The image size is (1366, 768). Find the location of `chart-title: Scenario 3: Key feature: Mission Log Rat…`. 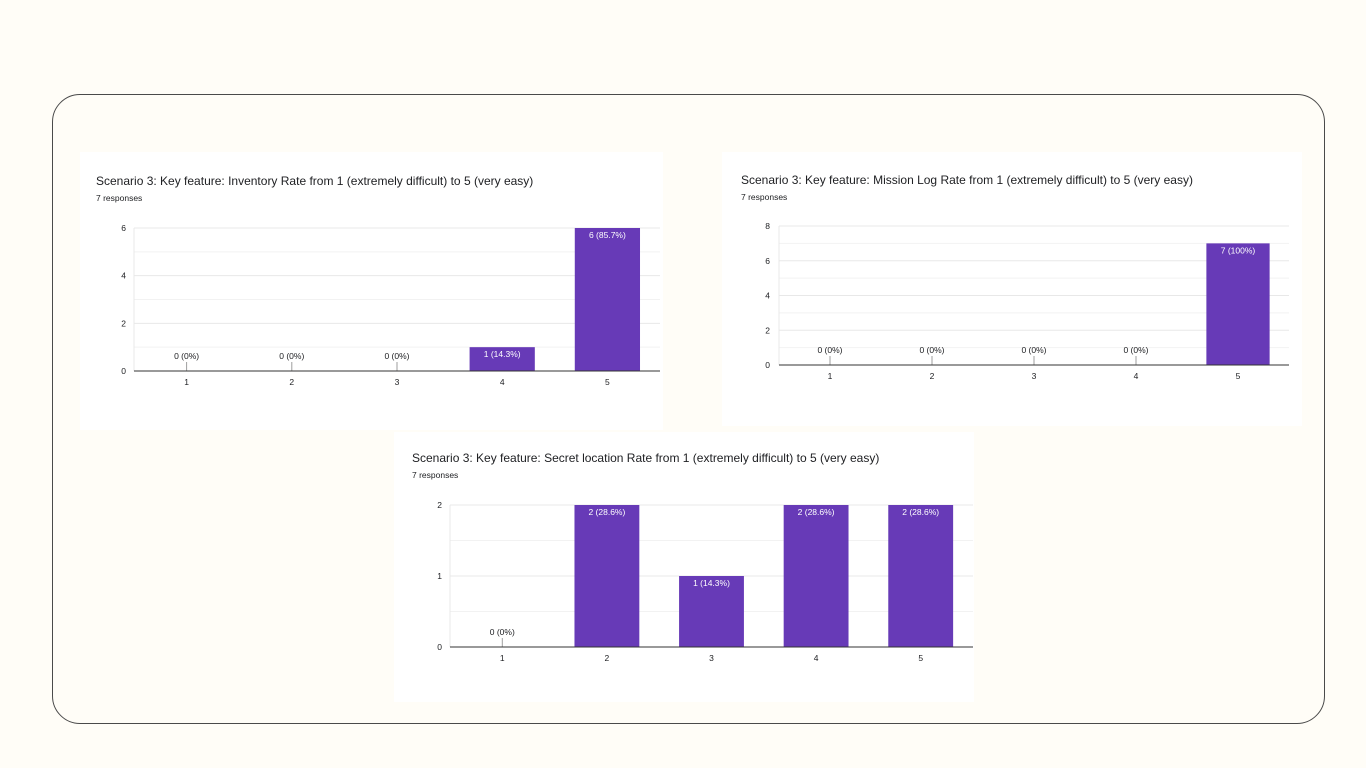

chart-title: Scenario 3: Key feature: Mission Log Rat… is located at coordinates (967, 180).